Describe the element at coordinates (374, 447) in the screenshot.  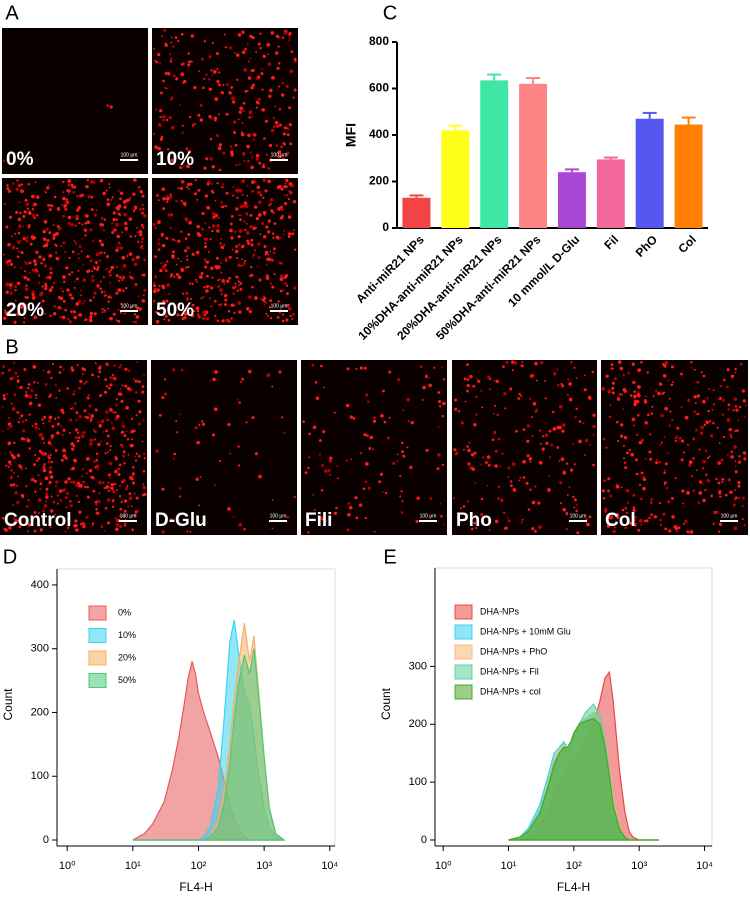
I see `image-background` at that location.